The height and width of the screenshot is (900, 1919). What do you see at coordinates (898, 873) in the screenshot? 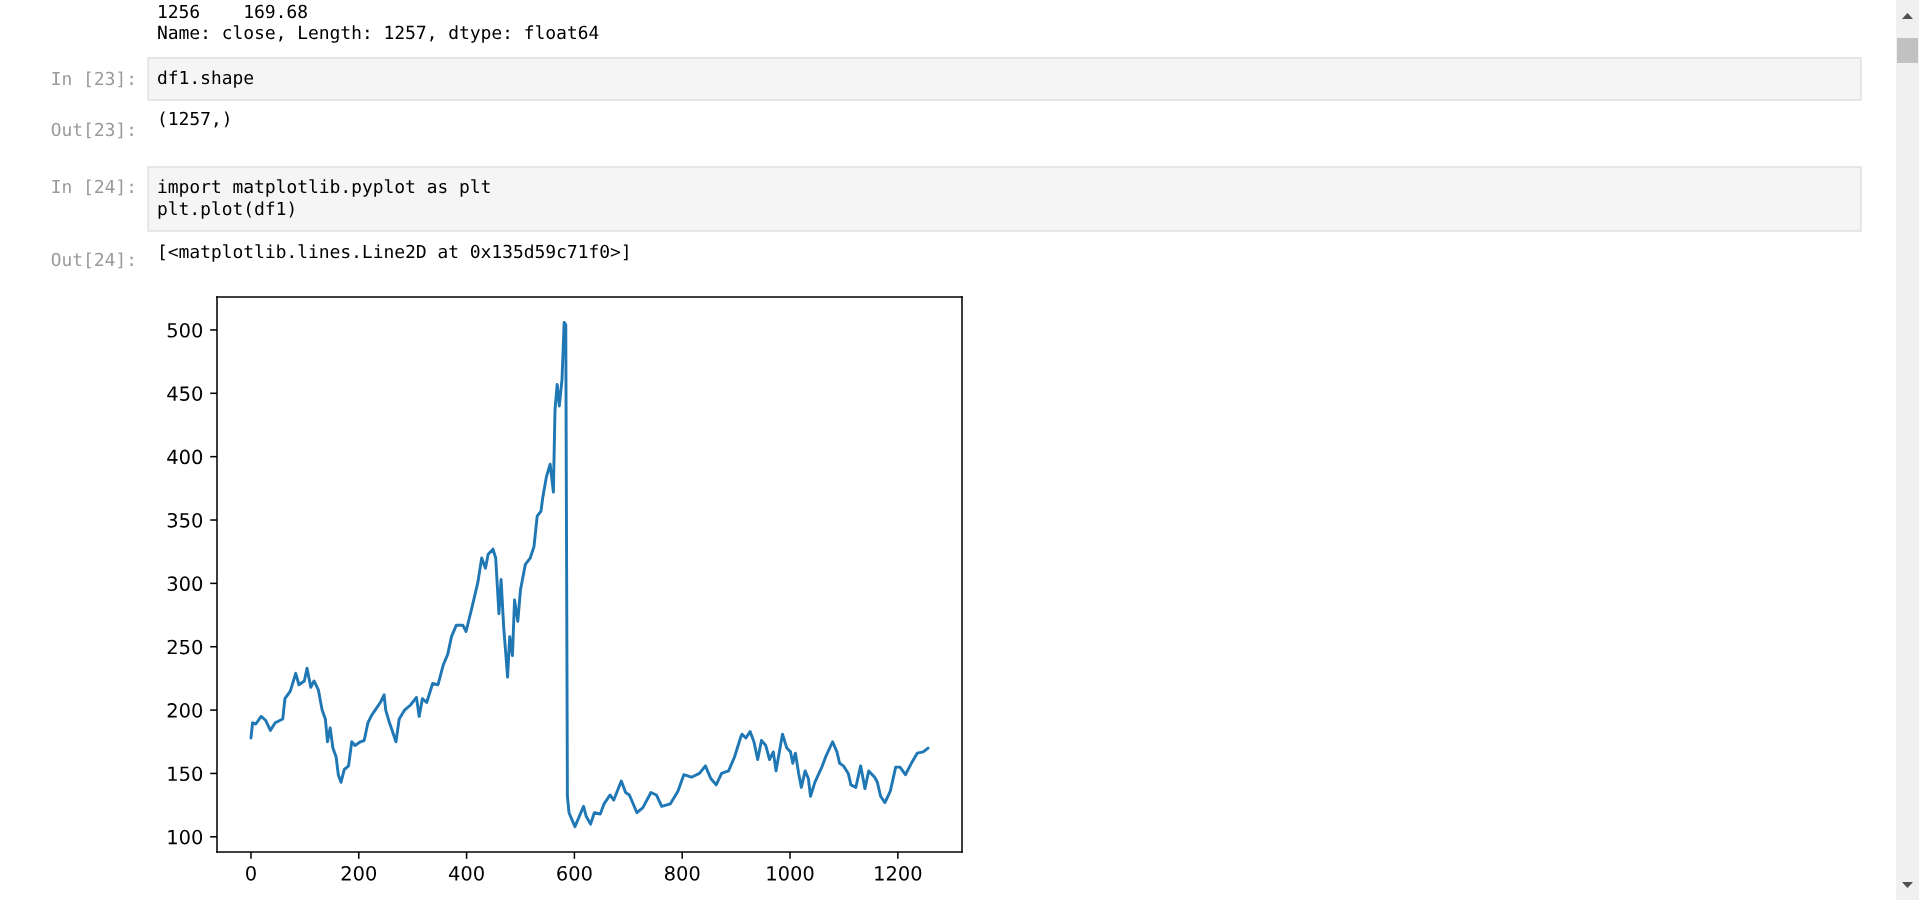
I see `x-tick-label: 1200` at bounding box center [898, 873].